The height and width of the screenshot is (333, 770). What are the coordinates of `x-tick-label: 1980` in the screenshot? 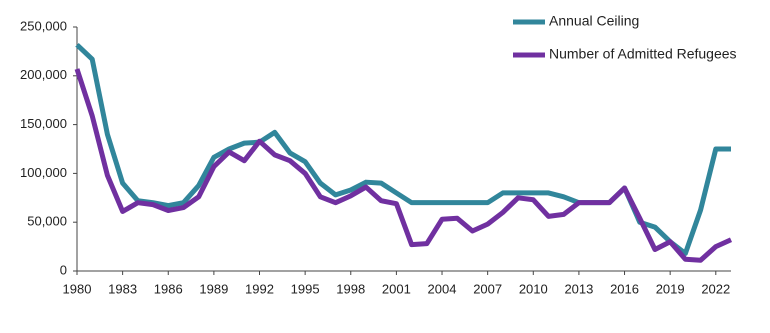 It's located at (77, 288).